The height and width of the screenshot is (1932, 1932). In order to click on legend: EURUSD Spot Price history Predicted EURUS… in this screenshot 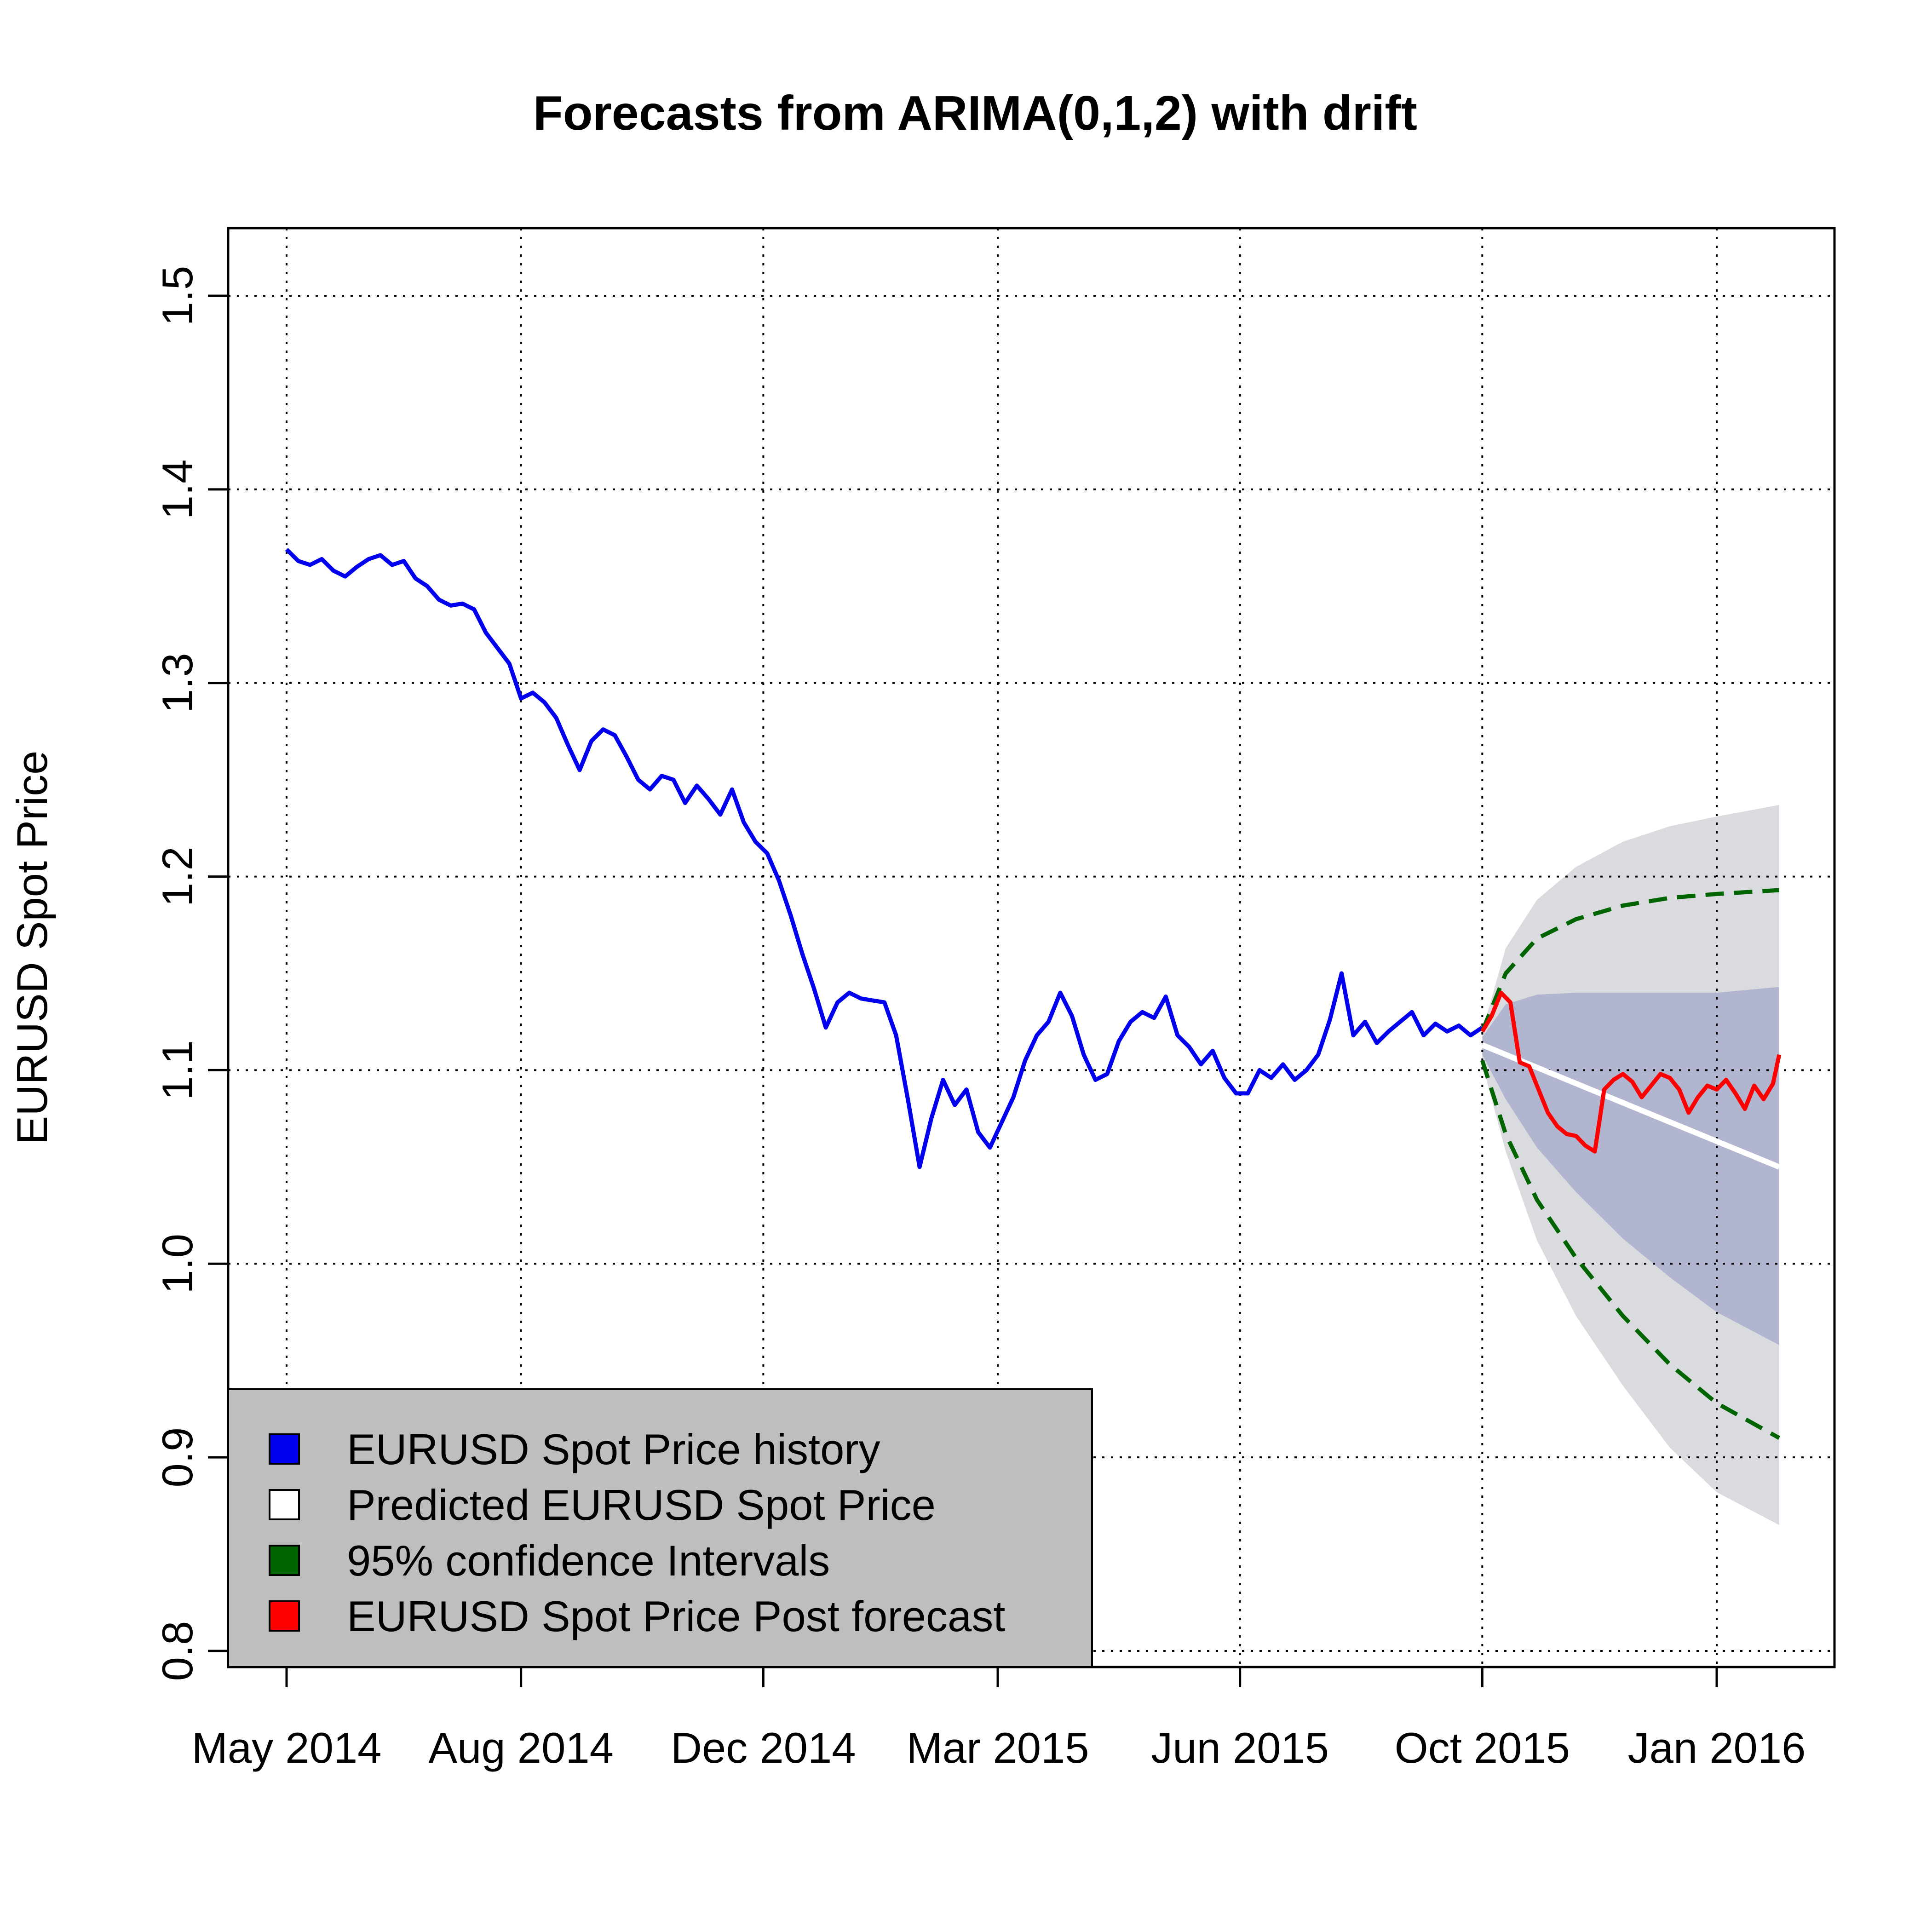, I will do `click(660, 1528)`.